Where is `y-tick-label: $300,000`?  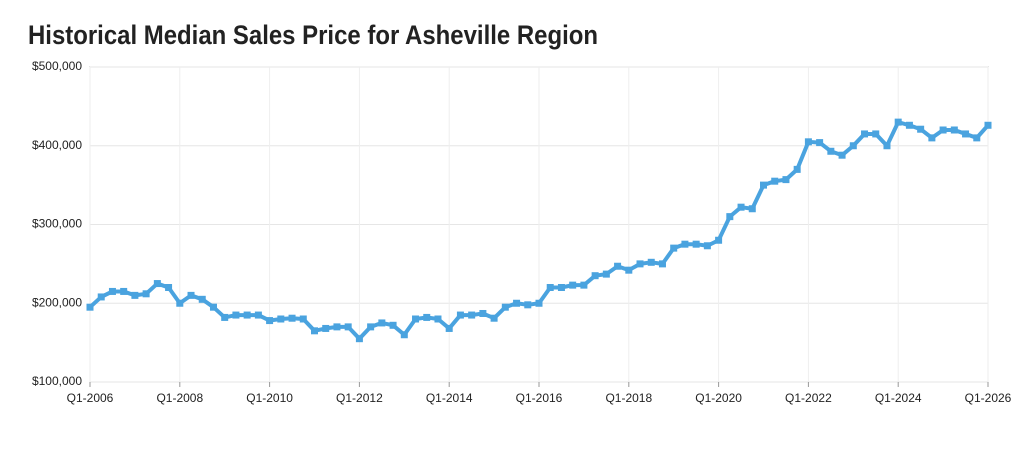 y-tick-label: $300,000 is located at coordinates (57, 224).